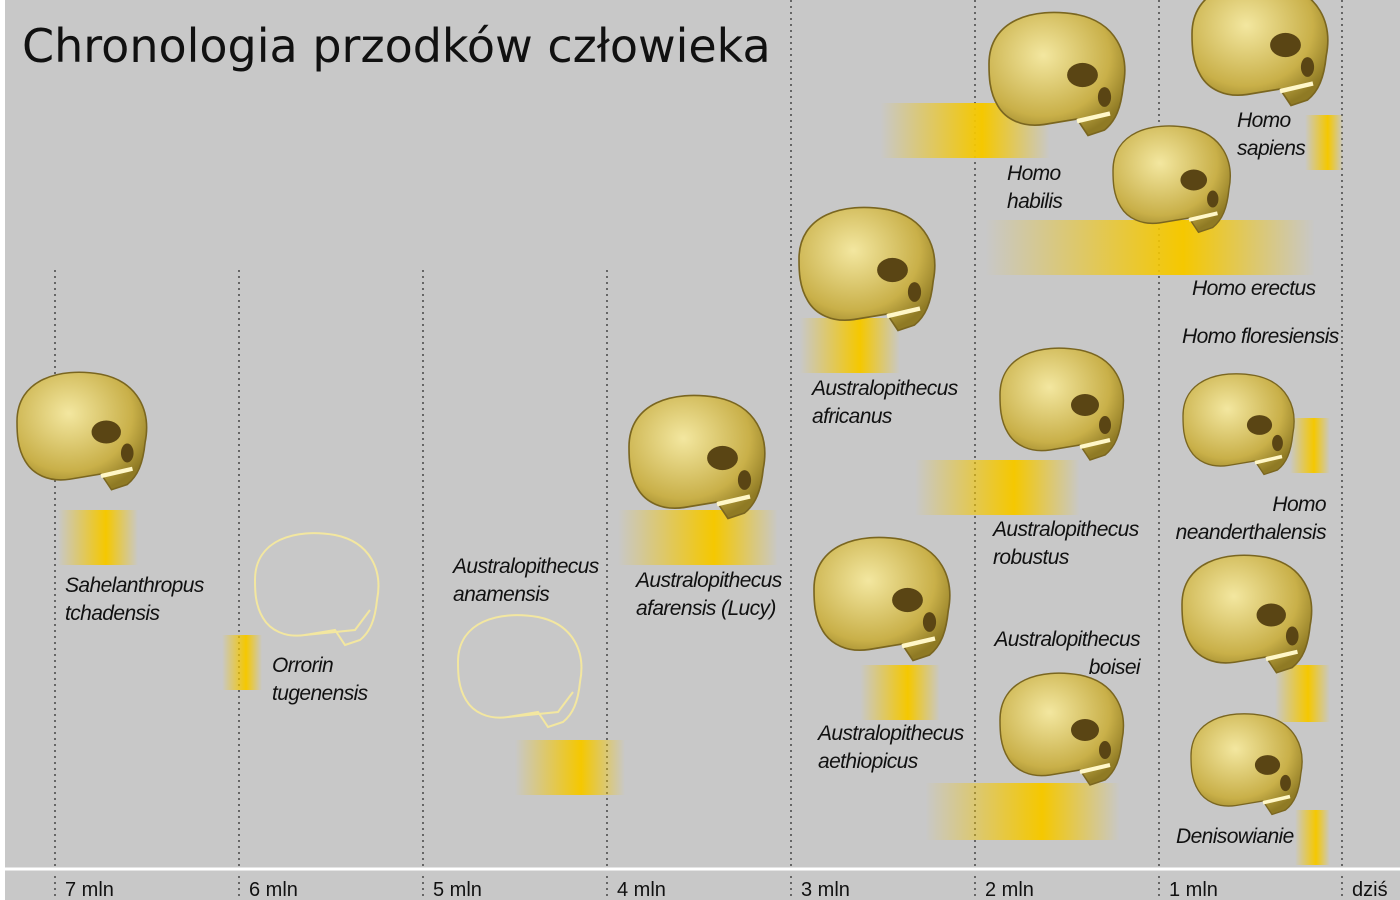 The height and width of the screenshot is (900, 1400). What do you see at coordinates (706, 608) in the screenshot?
I see `species-label: afarensis (Lucy)` at bounding box center [706, 608].